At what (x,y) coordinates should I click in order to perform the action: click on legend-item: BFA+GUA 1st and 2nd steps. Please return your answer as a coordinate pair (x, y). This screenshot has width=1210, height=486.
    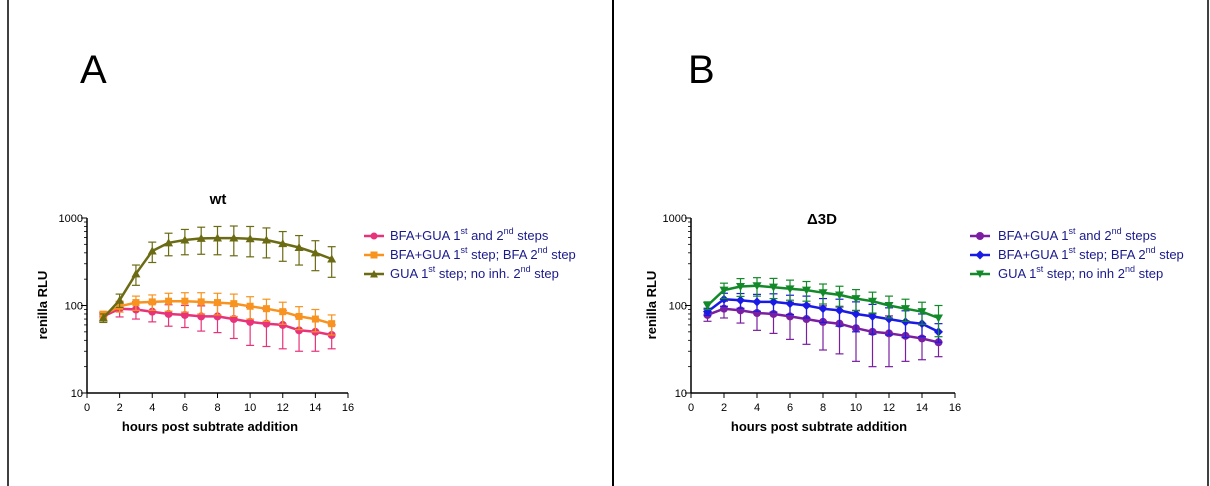
    Looking at the image, I should click on (1063, 234).